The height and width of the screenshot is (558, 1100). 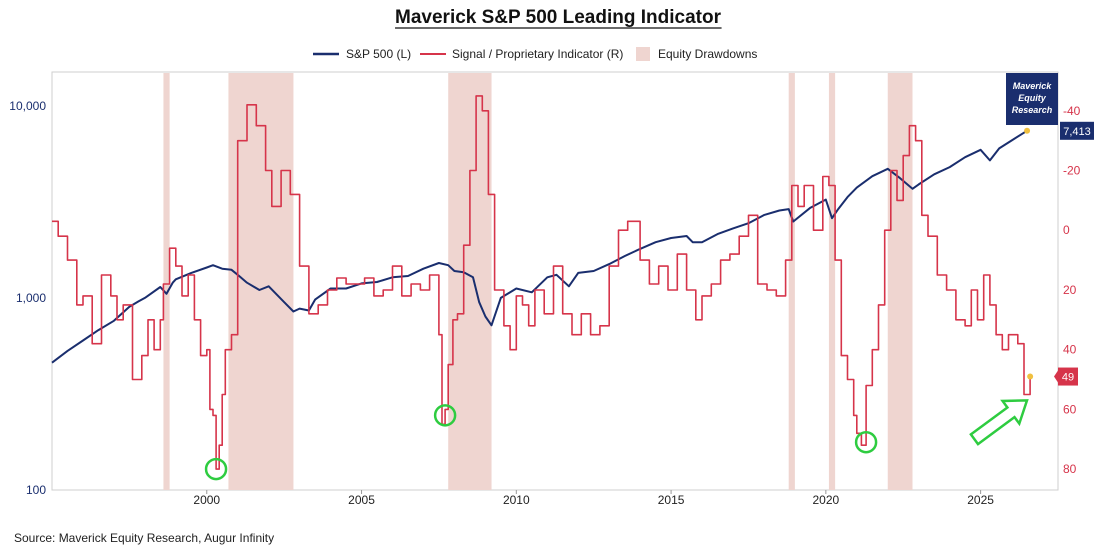 What do you see at coordinates (1072, 171) in the screenshot?
I see `right-tick-label: -20` at bounding box center [1072, 171].